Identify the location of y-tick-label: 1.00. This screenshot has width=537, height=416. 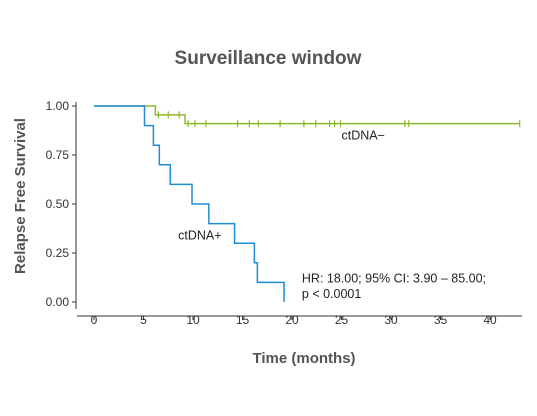
(58, 106).